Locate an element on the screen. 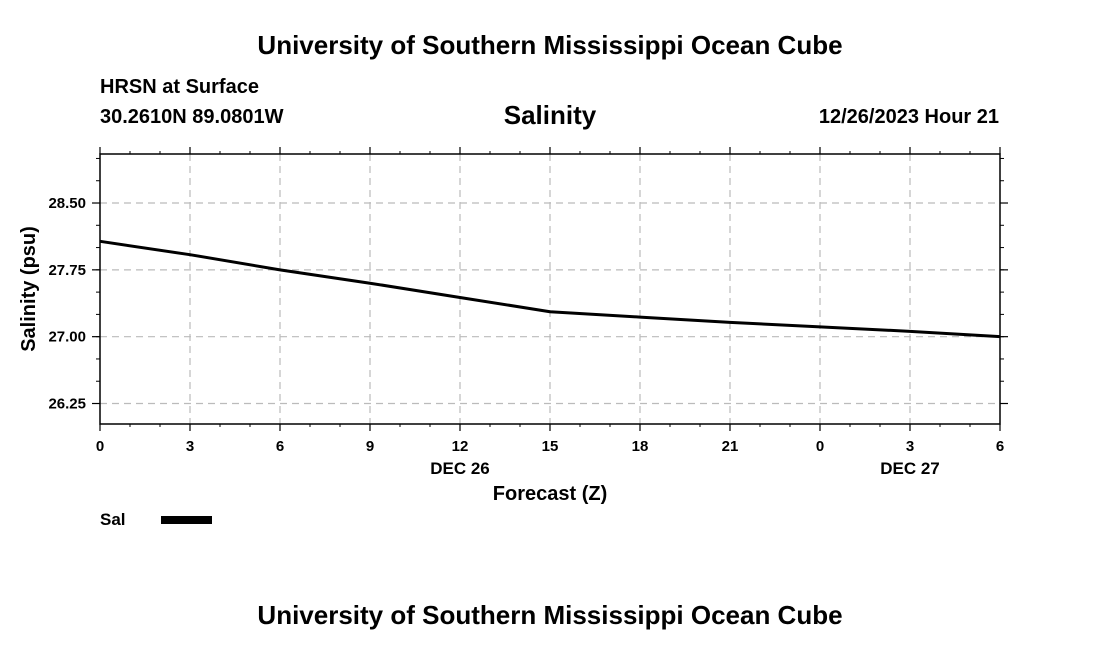  legend-label: Sal is located at coordinates (113, 519).